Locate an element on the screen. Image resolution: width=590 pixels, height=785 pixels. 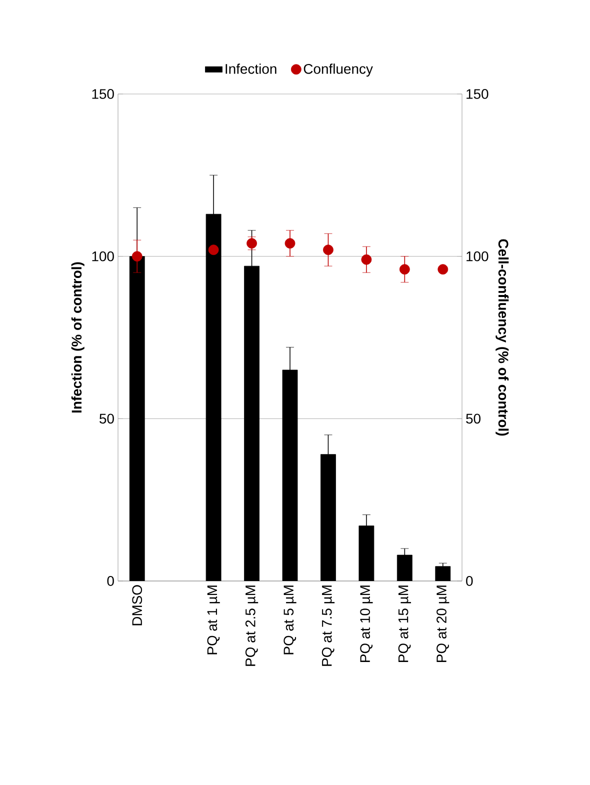
x-tick-label: PQ at 1 µM is located at coordinates (213, 620).